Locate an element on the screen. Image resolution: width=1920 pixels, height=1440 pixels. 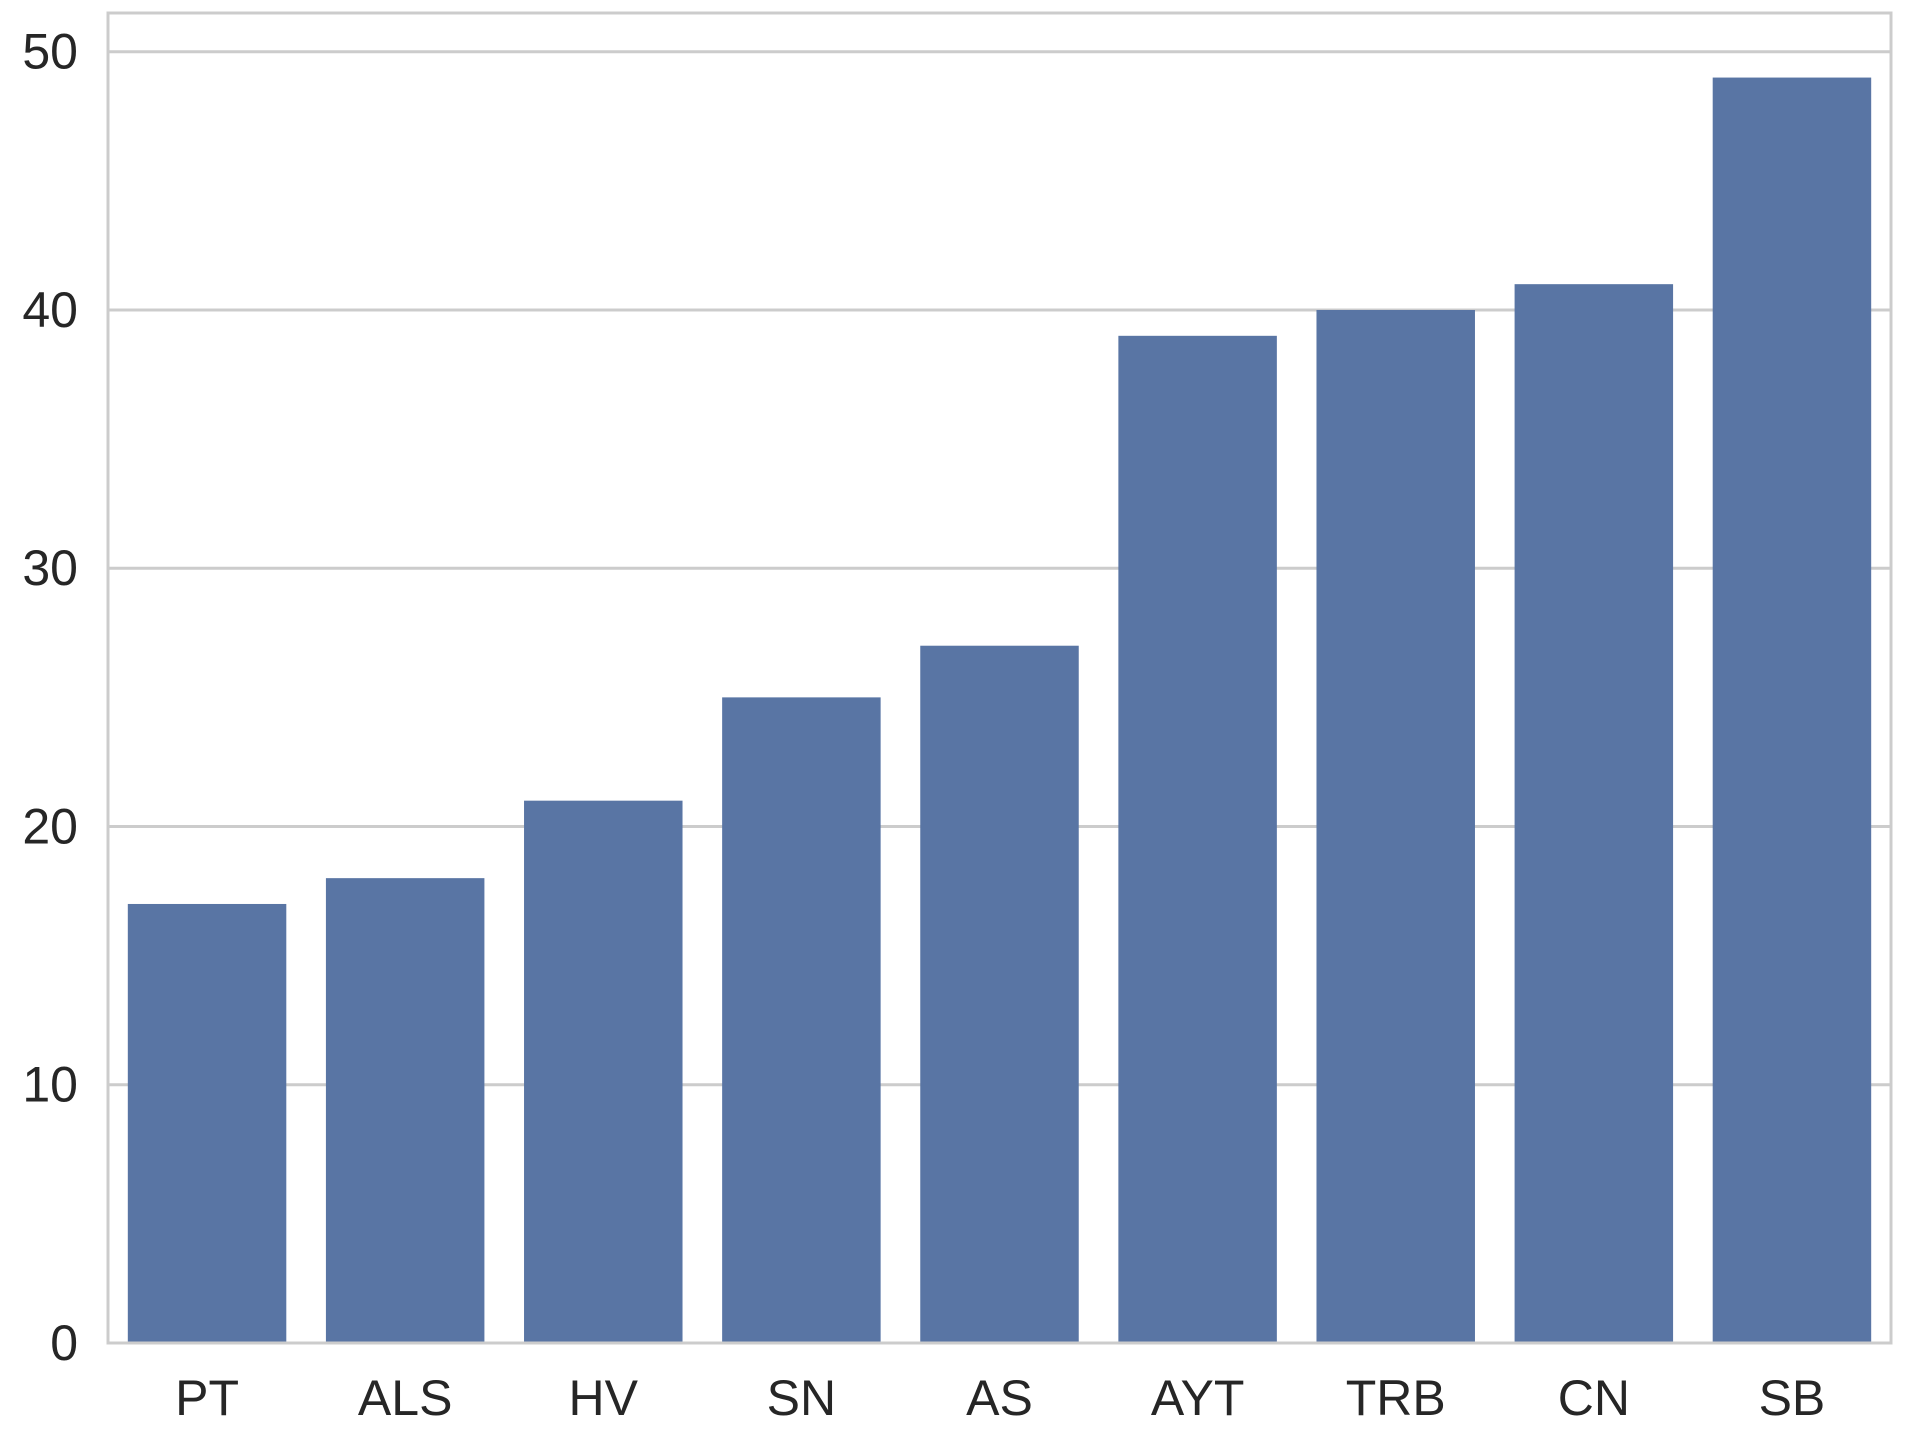
bar-cn is located at coordinates (1594, 813).